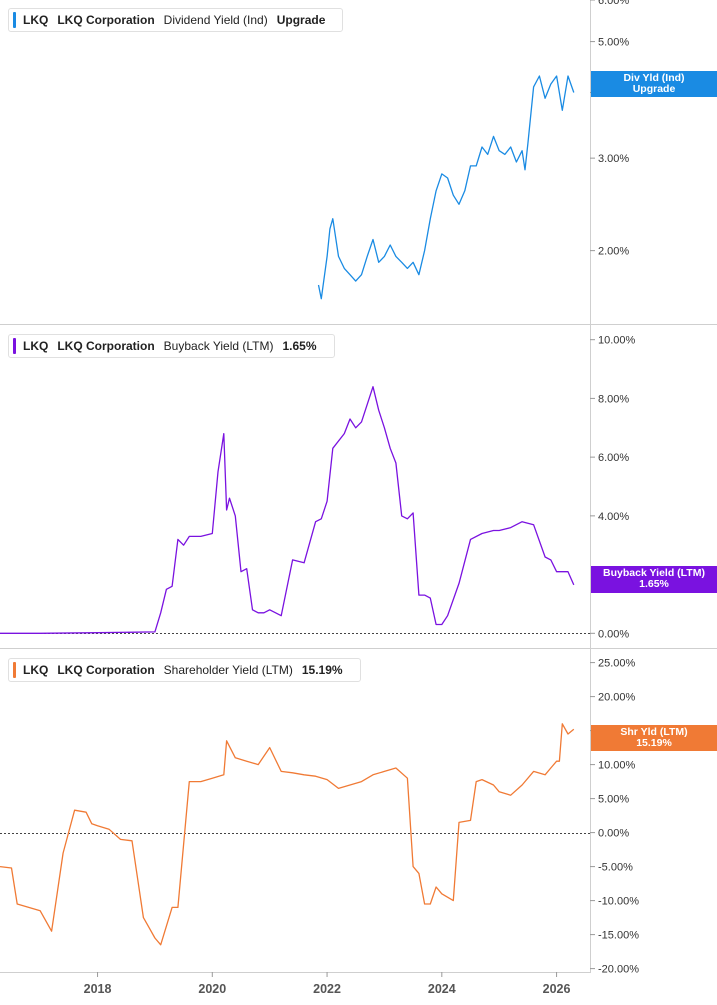 Image resolution: width=717 pixels, height=1005 pixels. Describe the element at coordinates (654, 78) in the screenshot. I see `tag-label: Div Yld (Ind)` at that location.